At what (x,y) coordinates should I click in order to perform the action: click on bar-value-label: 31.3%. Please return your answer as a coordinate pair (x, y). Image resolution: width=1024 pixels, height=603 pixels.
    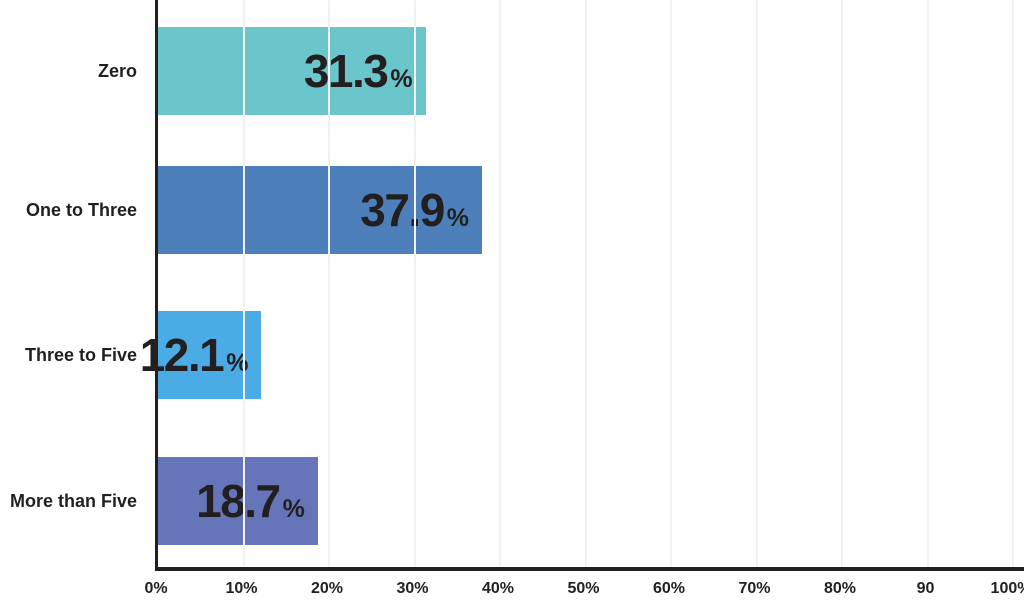
    Looking at the image, I should click on (358, 71).